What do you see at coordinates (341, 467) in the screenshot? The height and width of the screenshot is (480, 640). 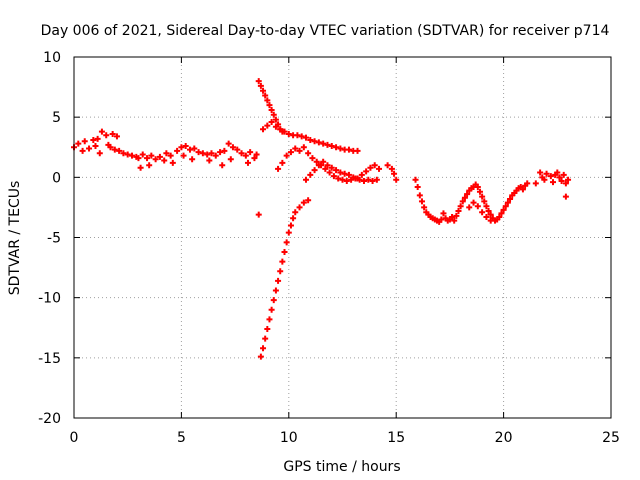 I see `x-axis-label: GPS time / hours` at bounding box center [341, 467].